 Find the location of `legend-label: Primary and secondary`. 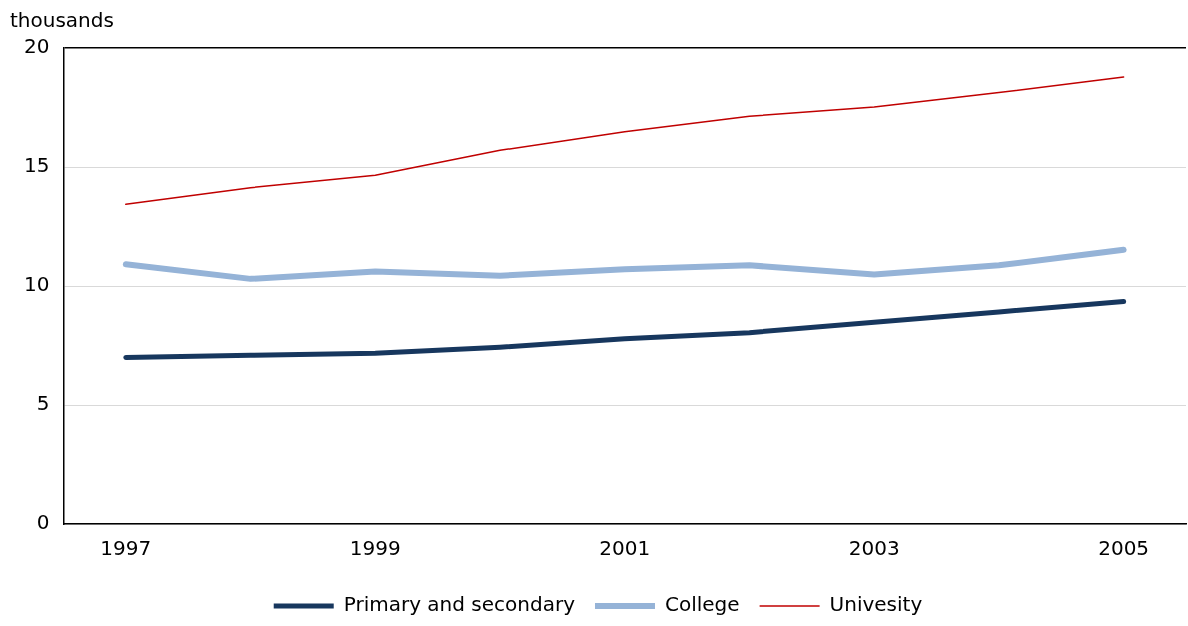

legend-label: Primary and secondary is located at coordinates (459, 604).